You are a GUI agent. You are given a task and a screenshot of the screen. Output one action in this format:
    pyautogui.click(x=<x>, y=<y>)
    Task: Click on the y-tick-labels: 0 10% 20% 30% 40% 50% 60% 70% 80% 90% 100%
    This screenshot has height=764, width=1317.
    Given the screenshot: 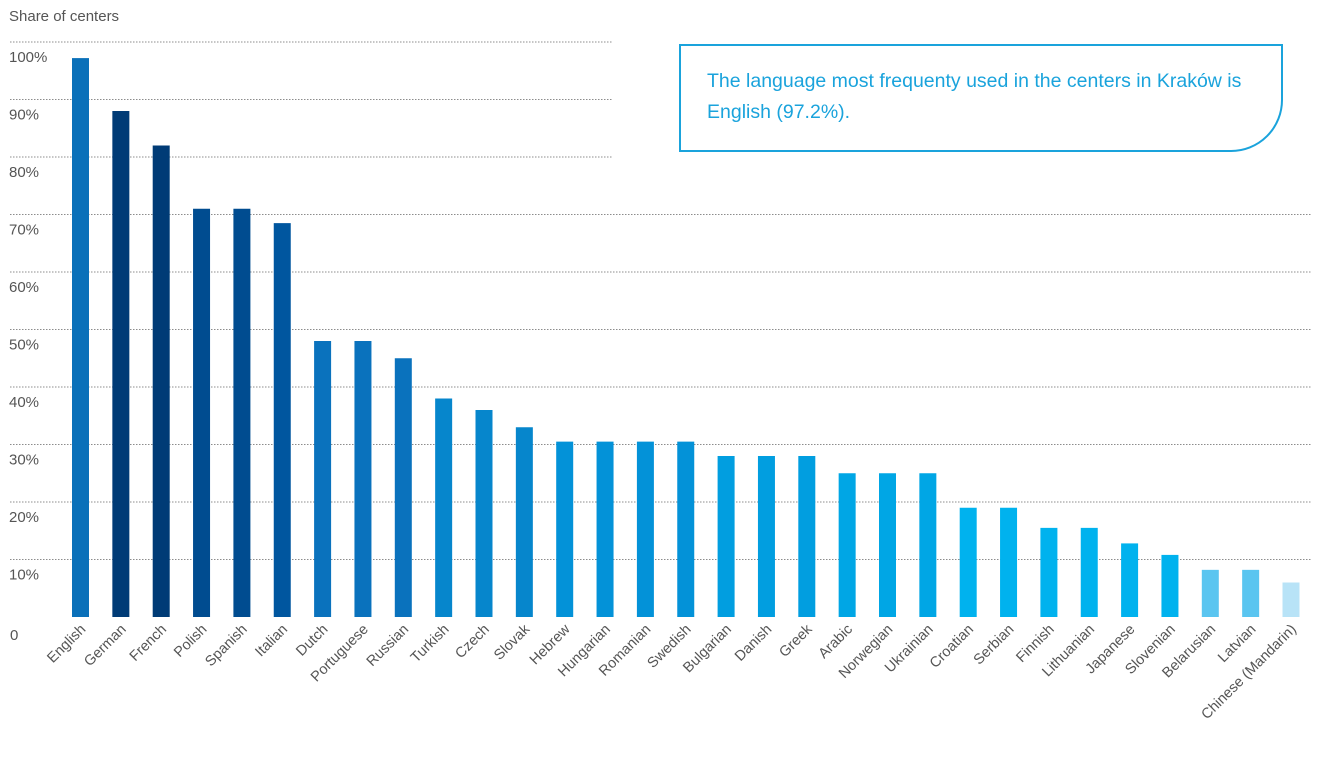 What is the action you would take?
    pyautogui.click(x=28, y=346)
    